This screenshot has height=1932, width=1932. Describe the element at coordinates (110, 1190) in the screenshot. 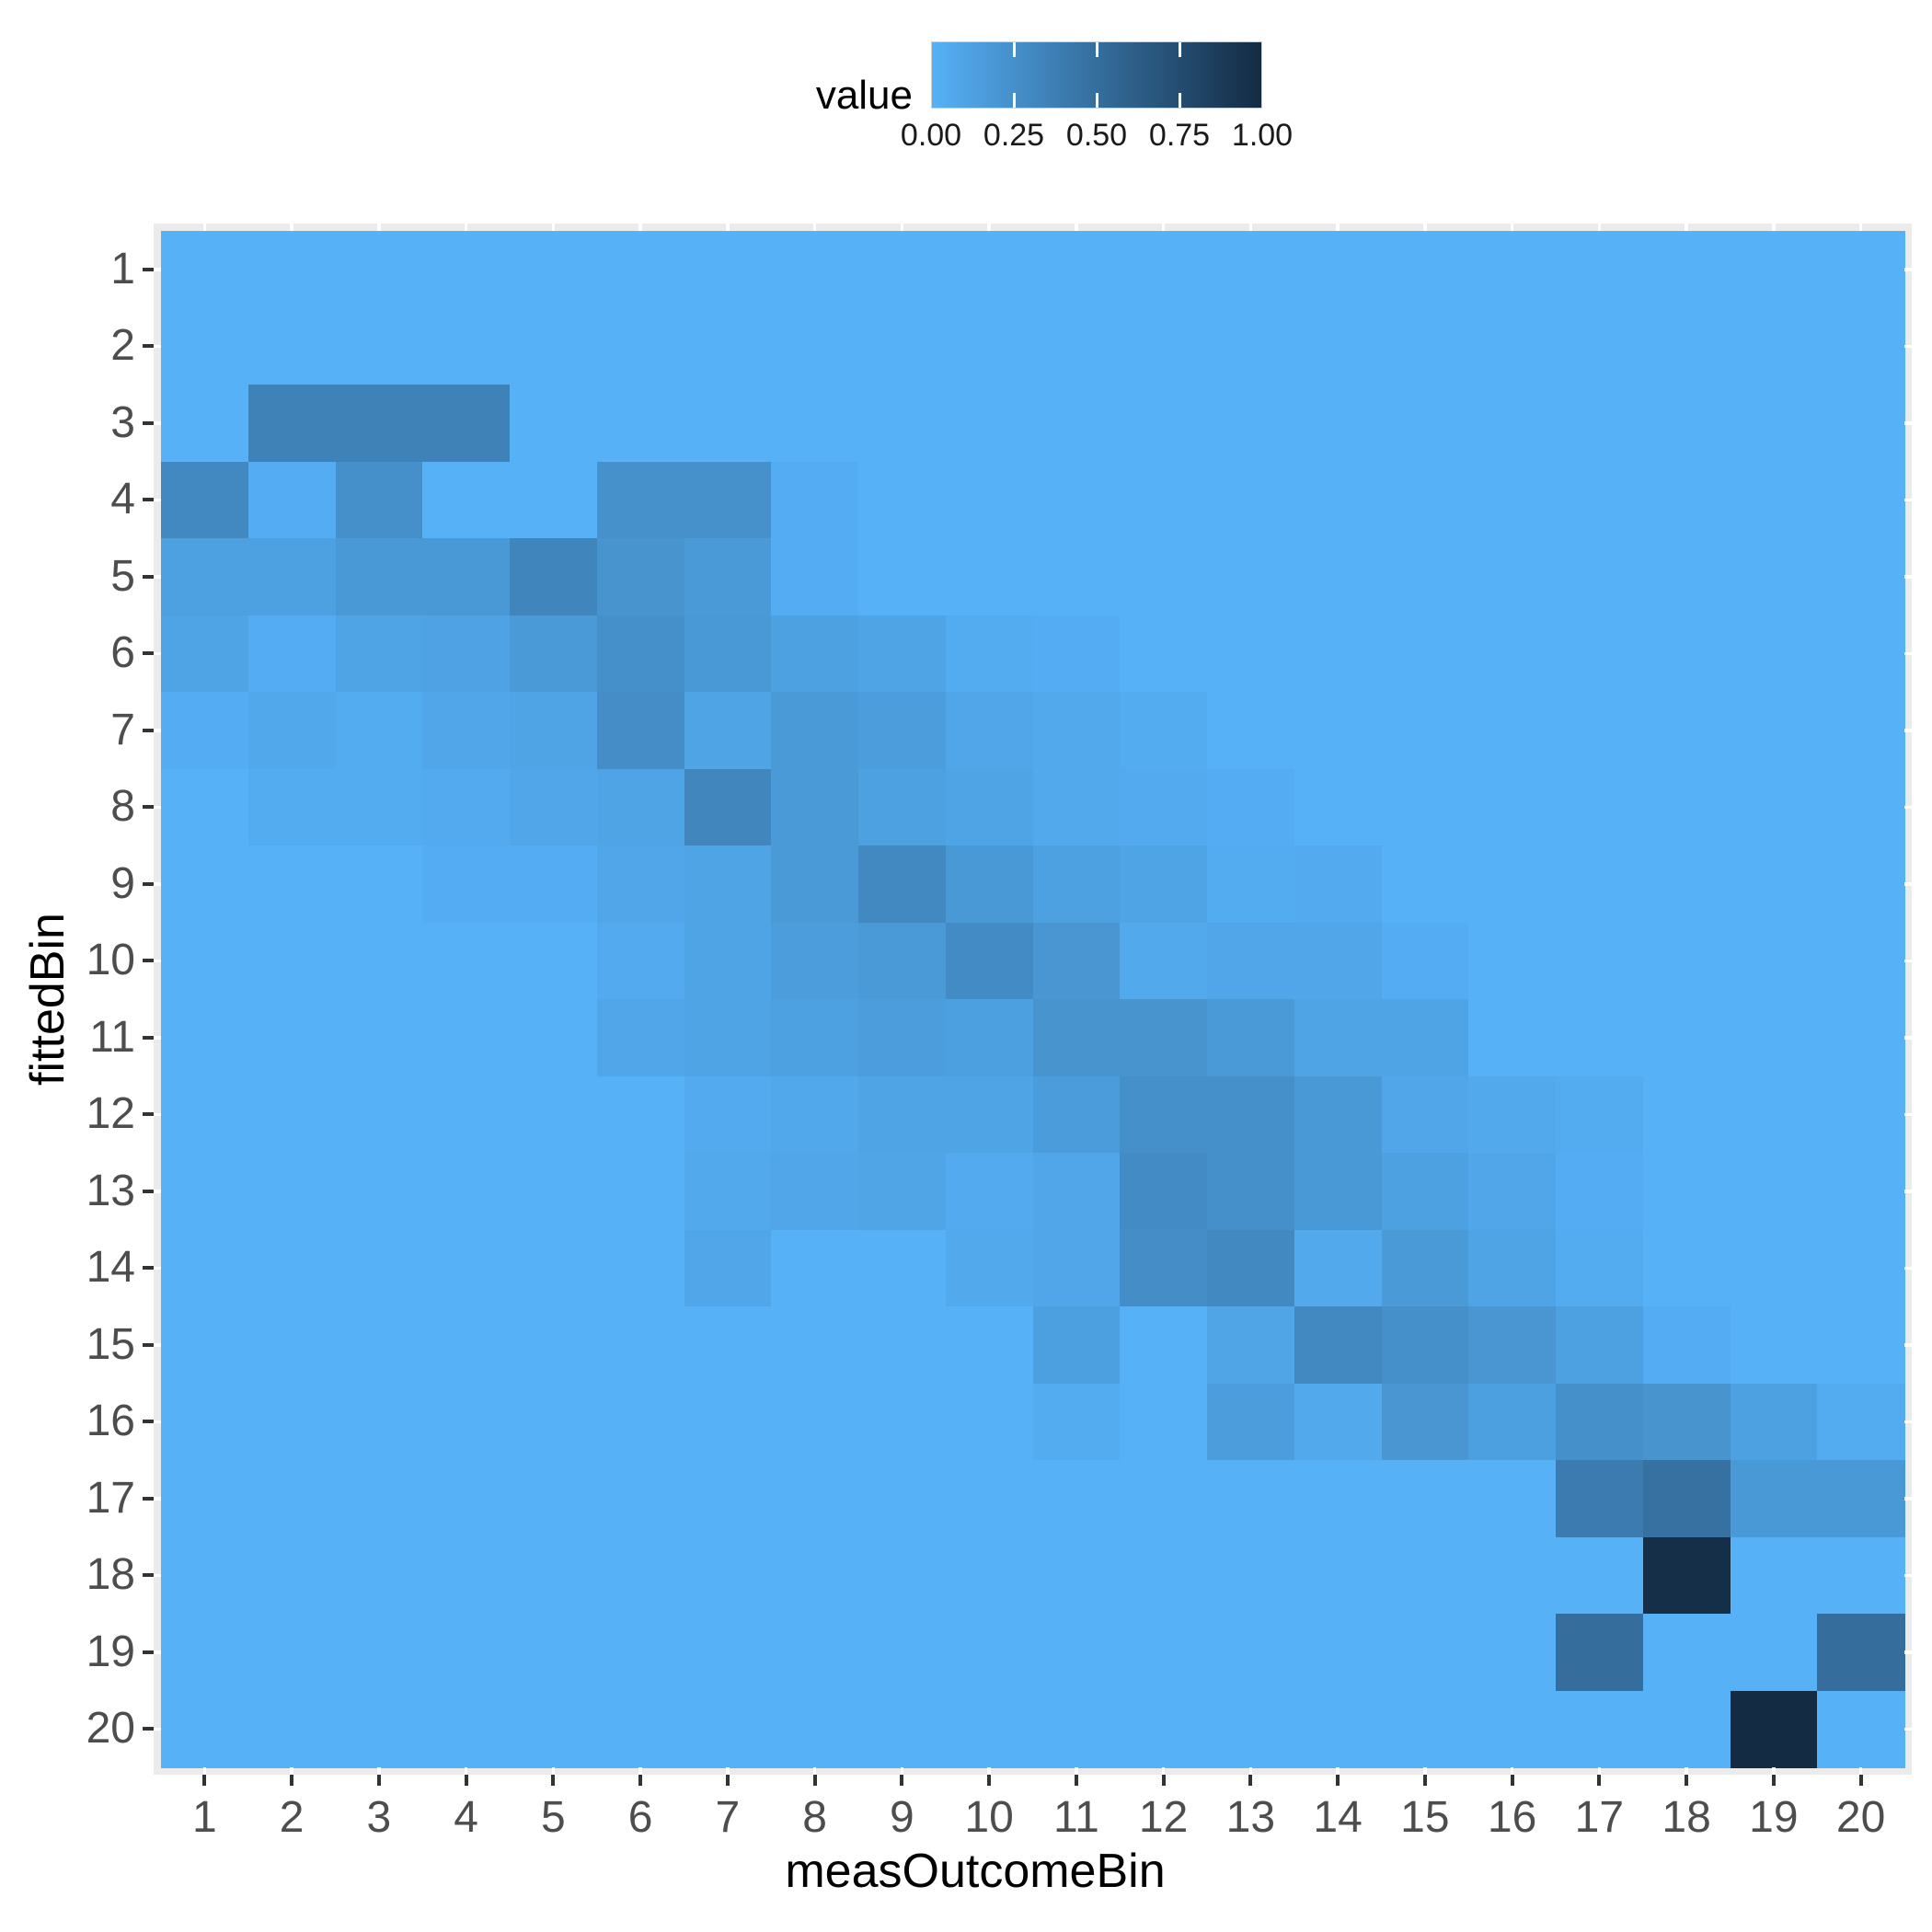

I see `y-tick-label: 13` at that location.